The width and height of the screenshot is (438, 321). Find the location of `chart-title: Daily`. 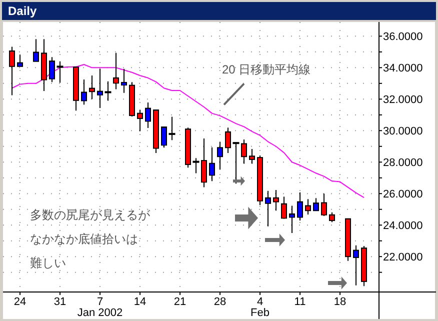

chart-title: Daily is located at coordinates (23, 11).